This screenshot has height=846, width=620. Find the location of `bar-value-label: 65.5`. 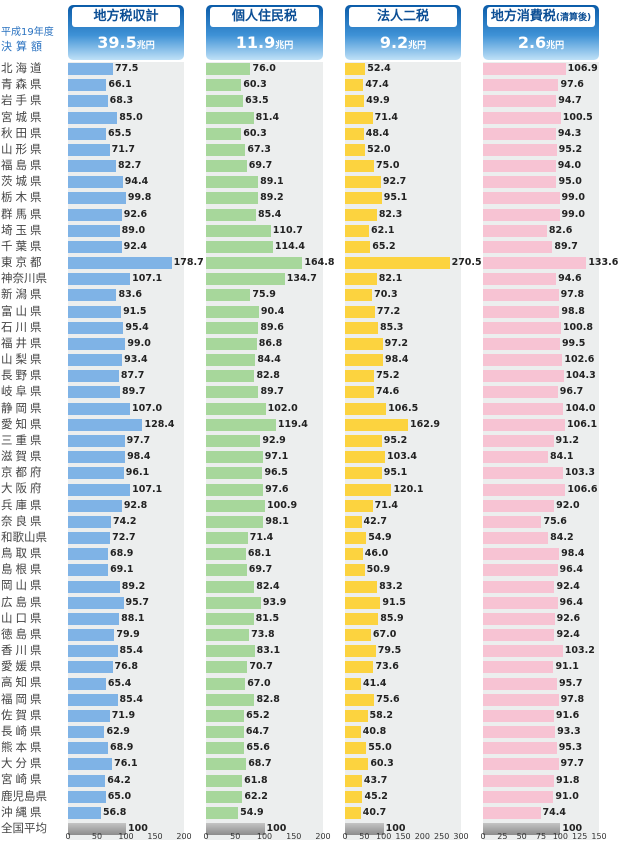

bar-value-label: 65.5 is located at coordinates (119, 133).